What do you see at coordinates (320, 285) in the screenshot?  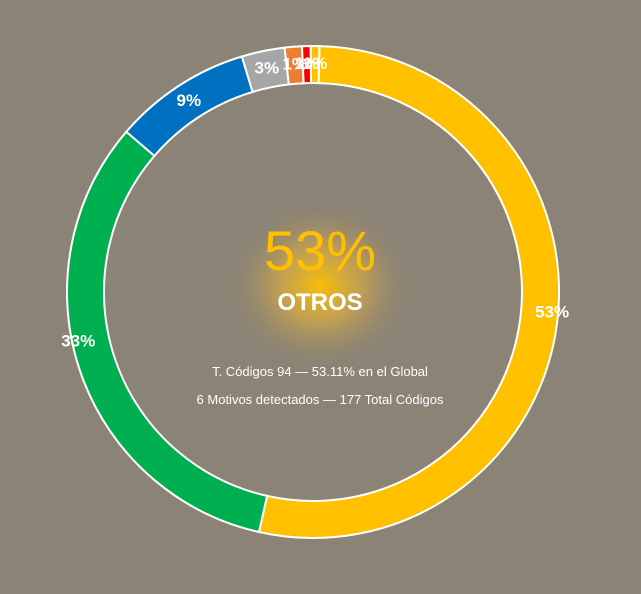 I see `center-glow` at bounding box center [320, 285].